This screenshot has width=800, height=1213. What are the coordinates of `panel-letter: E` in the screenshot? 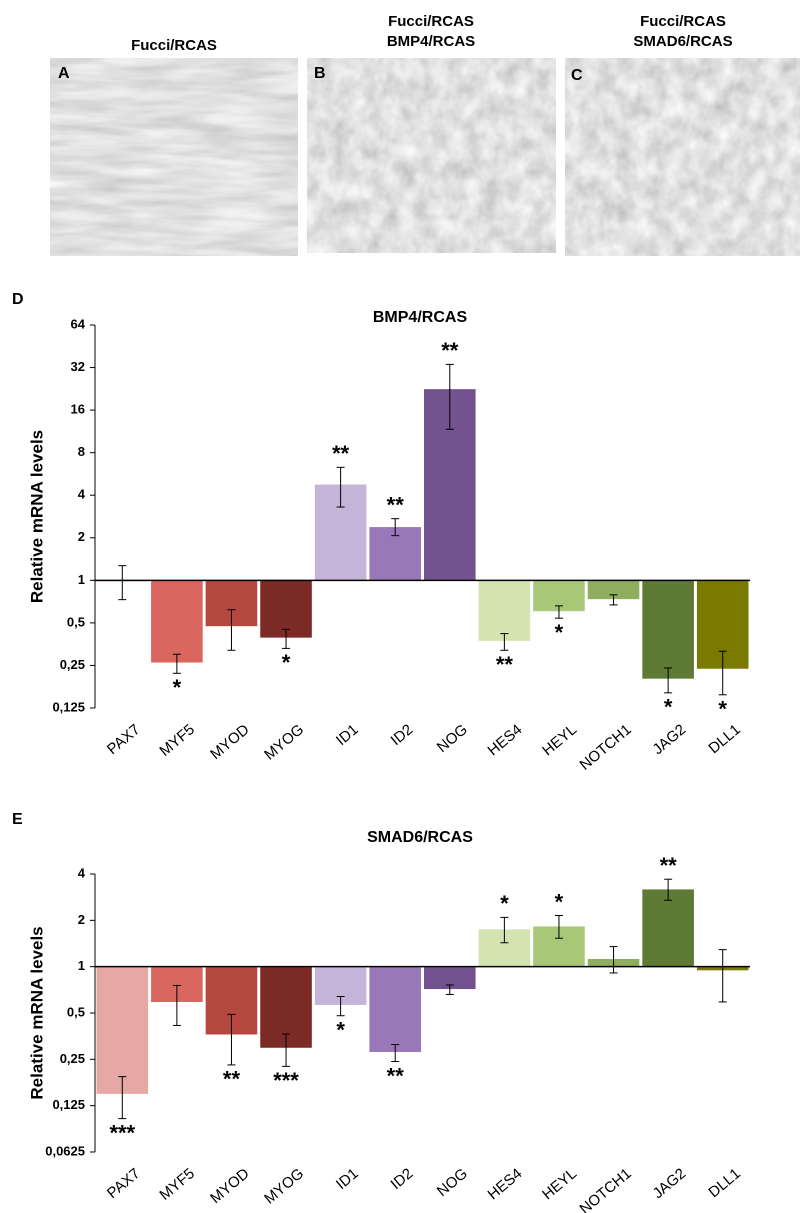 It's located at (17, 819).